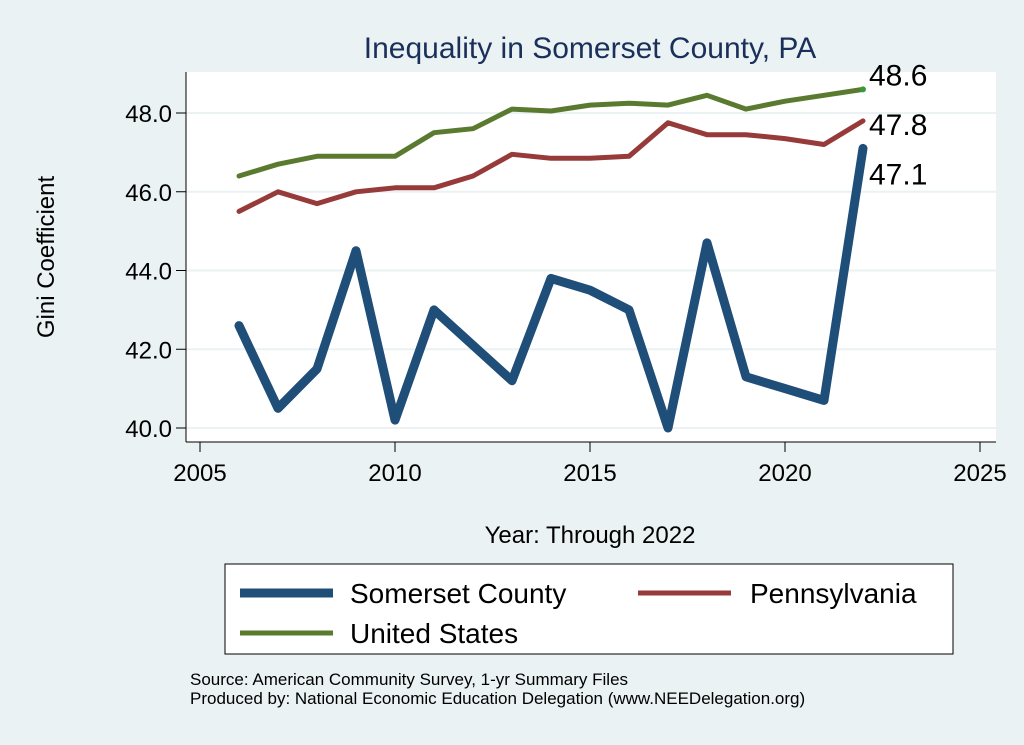 The image size is (1024, 745). I want to click on y-tick-label: 46.0, so click(148, 193).